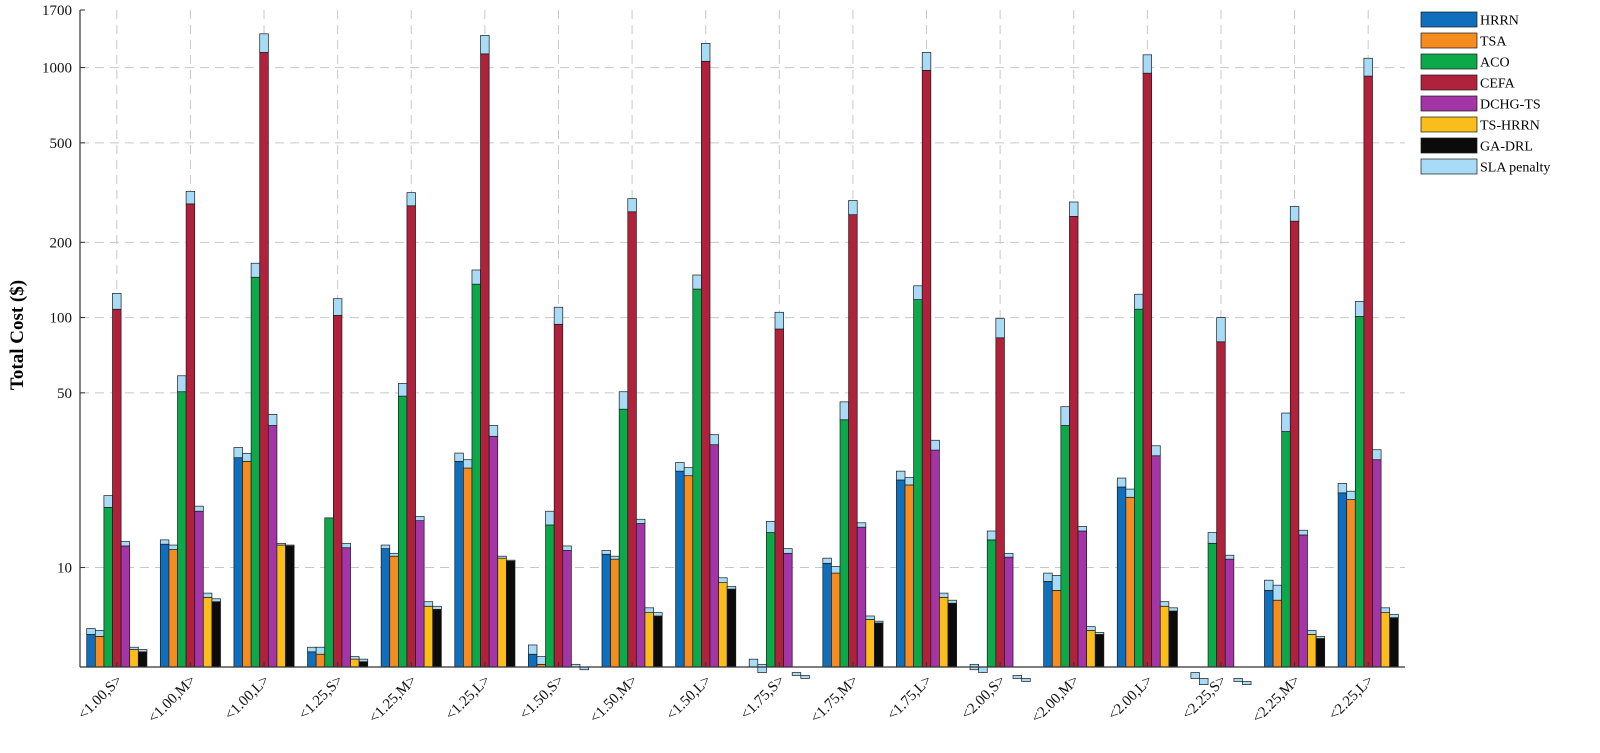 The width and height of the screenshot is (1600, 753). What do you see at coordinates (1515, 168) in the screenshot?
I see `legend-label: SLA penalty` at bounding box center [1515, 168].